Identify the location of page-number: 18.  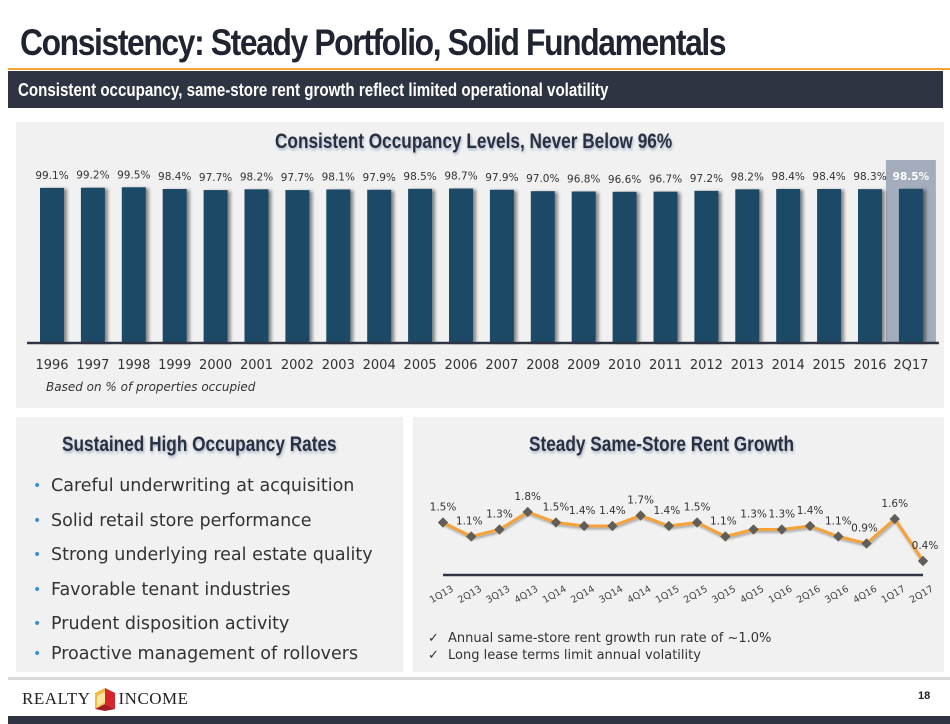
(924, 696).